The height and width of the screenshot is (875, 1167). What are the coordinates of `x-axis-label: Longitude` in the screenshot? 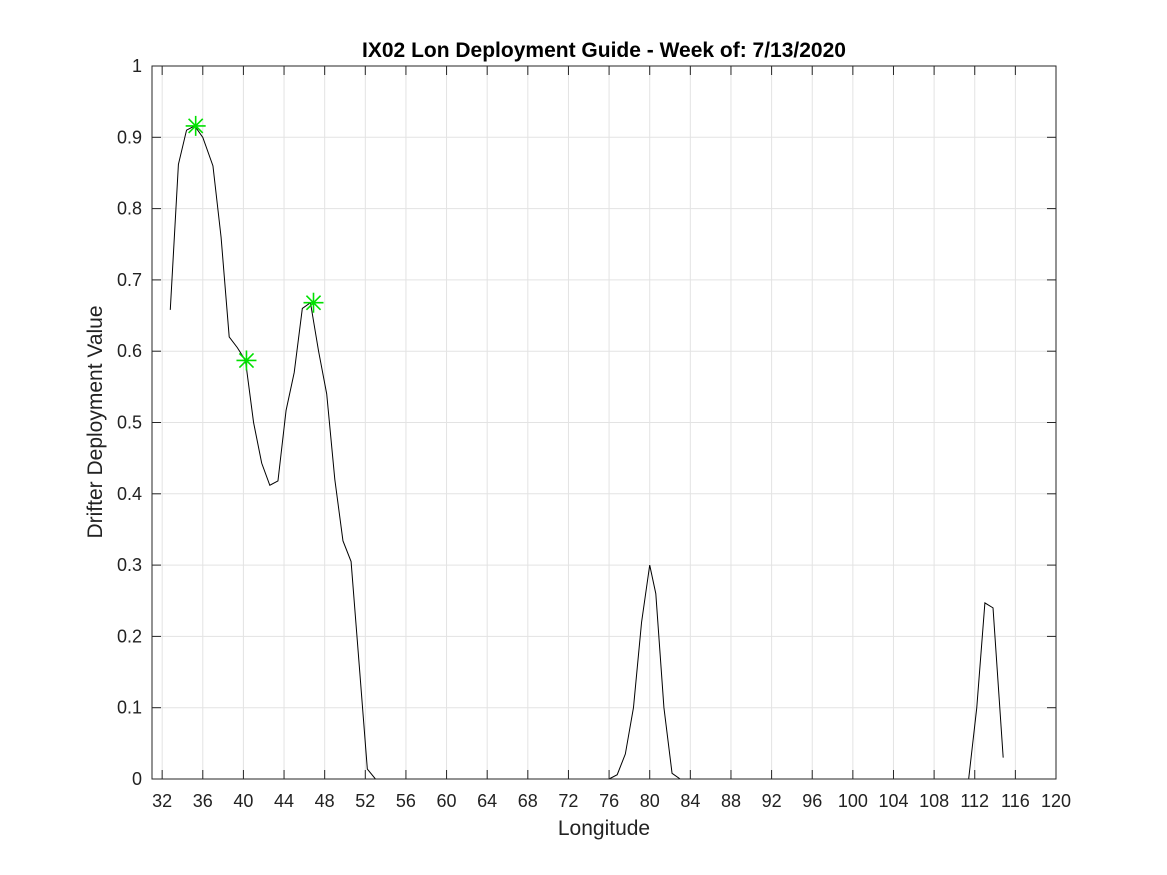 It's located at (604, 828).